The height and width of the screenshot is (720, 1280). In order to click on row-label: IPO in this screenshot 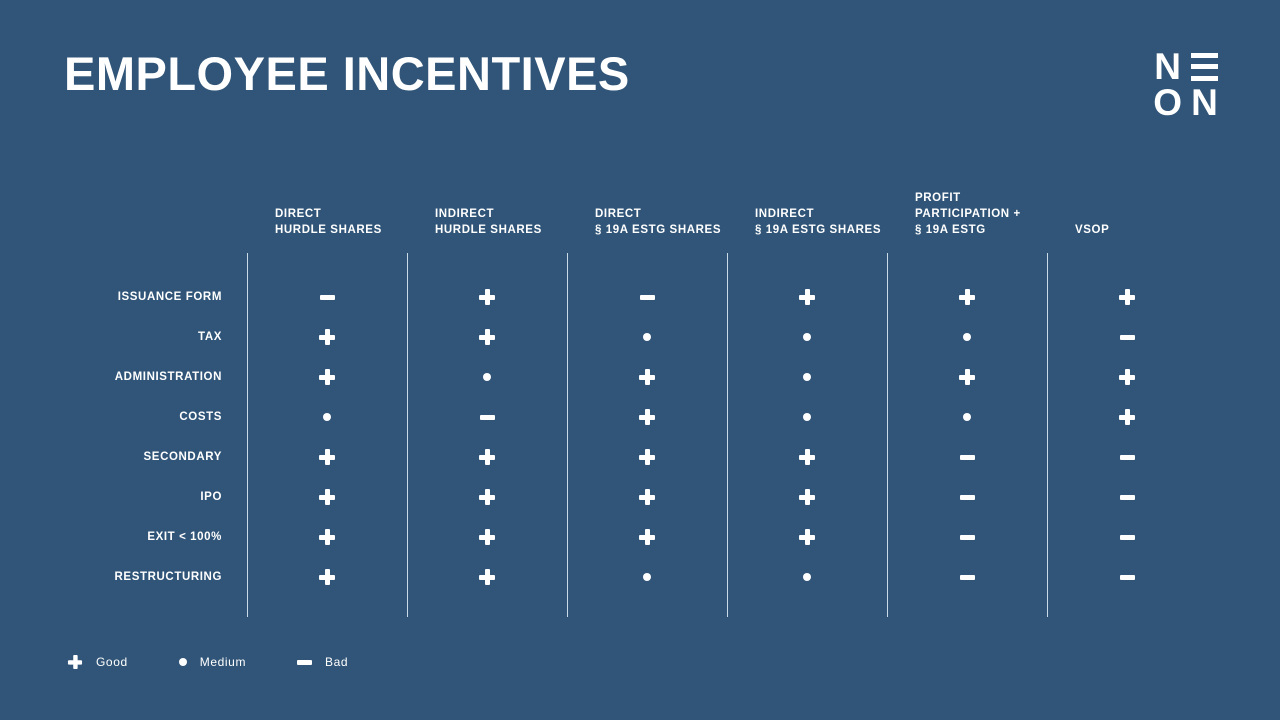, I will do `click(211, 497)`.